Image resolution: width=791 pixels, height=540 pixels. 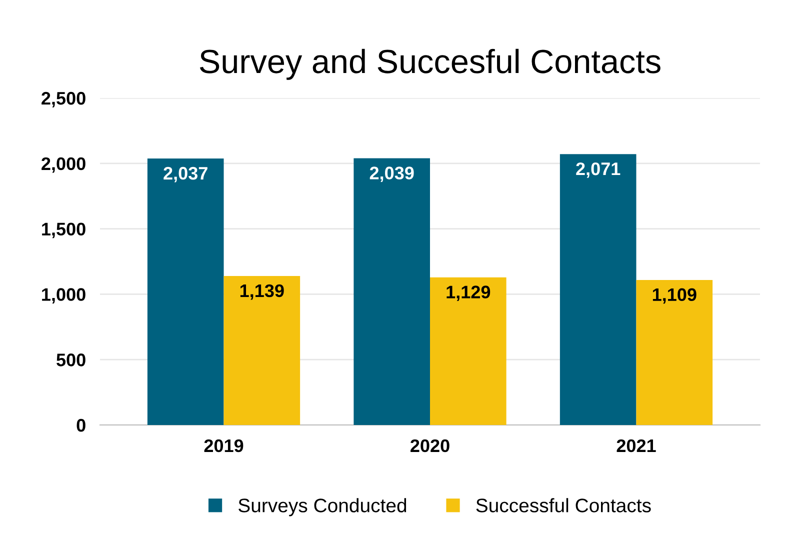 I want to click on x-tick-label: 2020, so click(x=430, y=445).